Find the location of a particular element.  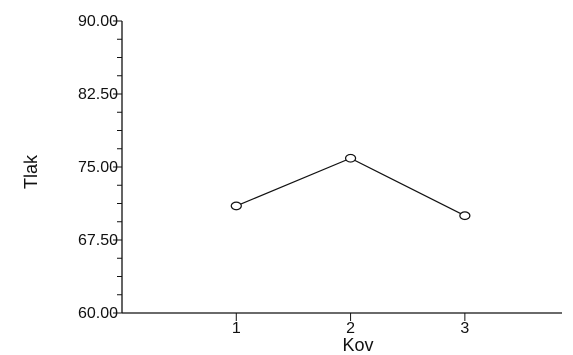

y-axis: 60.00 67.50 75.00 82.50 90.00 is located at coordinates (100, 167).